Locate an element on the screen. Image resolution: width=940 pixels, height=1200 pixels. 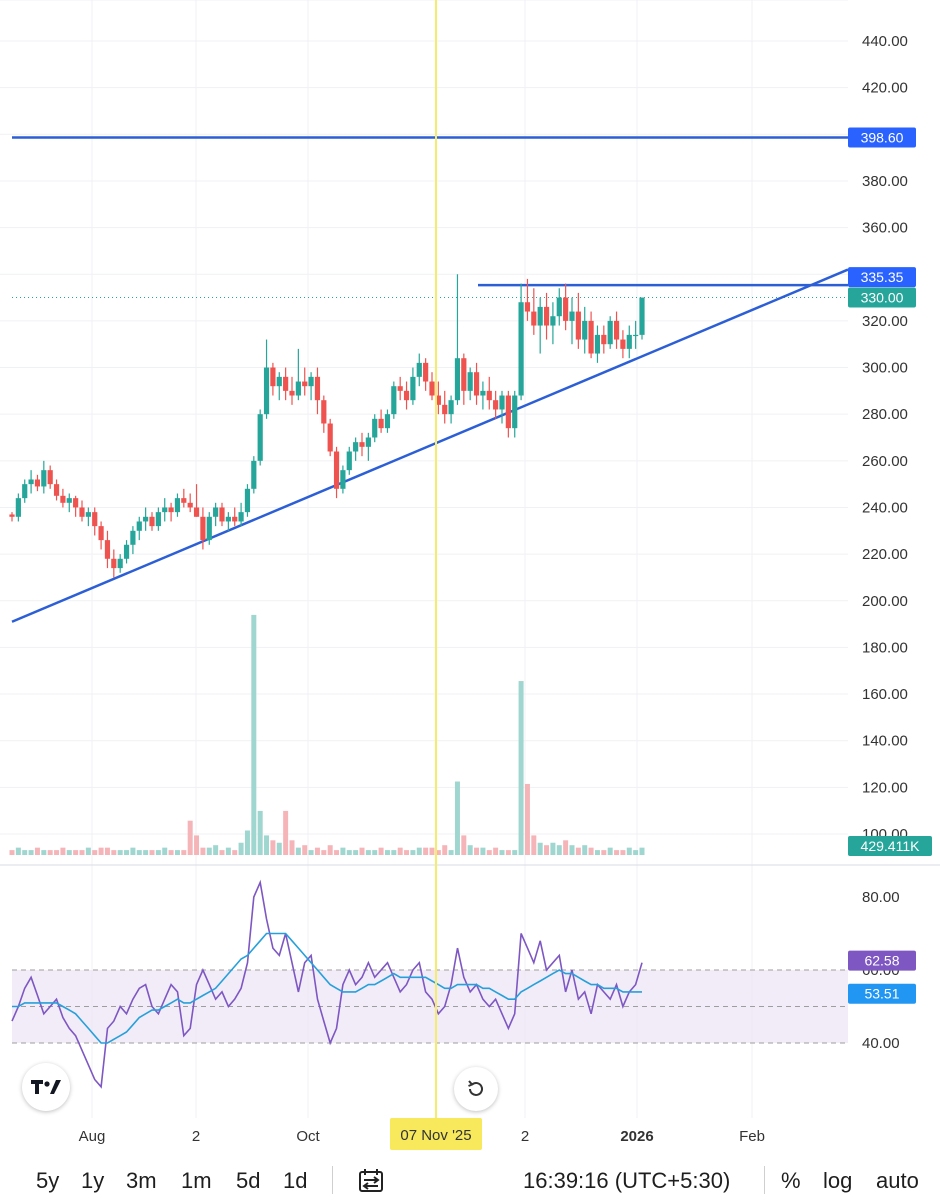
toolbar-divider is located at coordinates (764, 1180).